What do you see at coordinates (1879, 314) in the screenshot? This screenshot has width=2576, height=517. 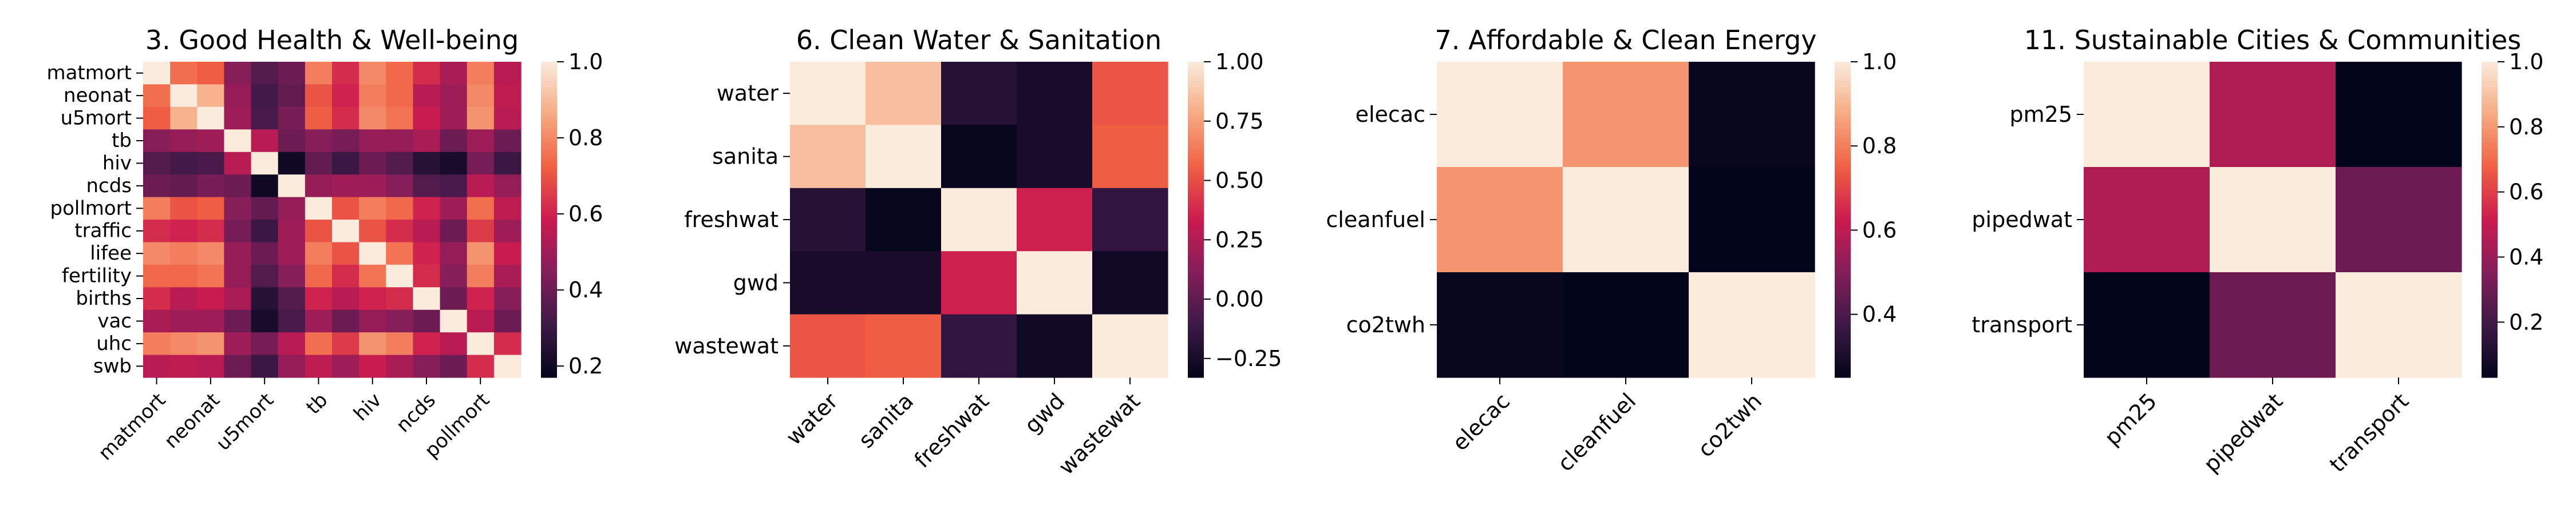 I see `colorbar-tick-label: 0.4` at bounding box center [1879, 314].